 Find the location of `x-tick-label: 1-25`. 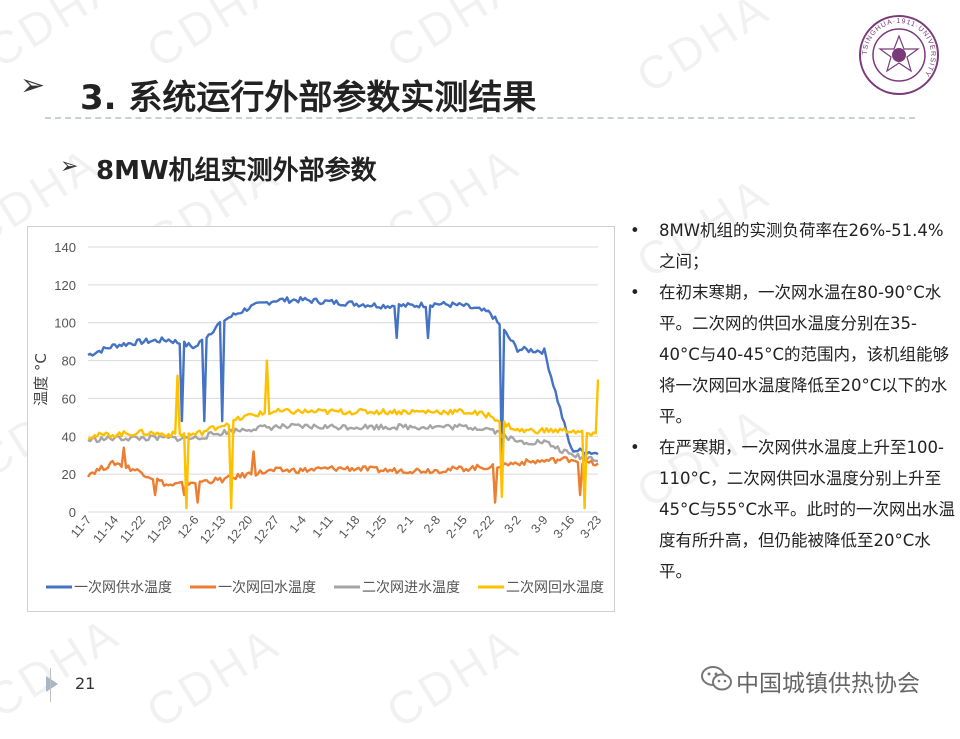

x-tick-label: 1-25 is located at coordinates (376, 527).